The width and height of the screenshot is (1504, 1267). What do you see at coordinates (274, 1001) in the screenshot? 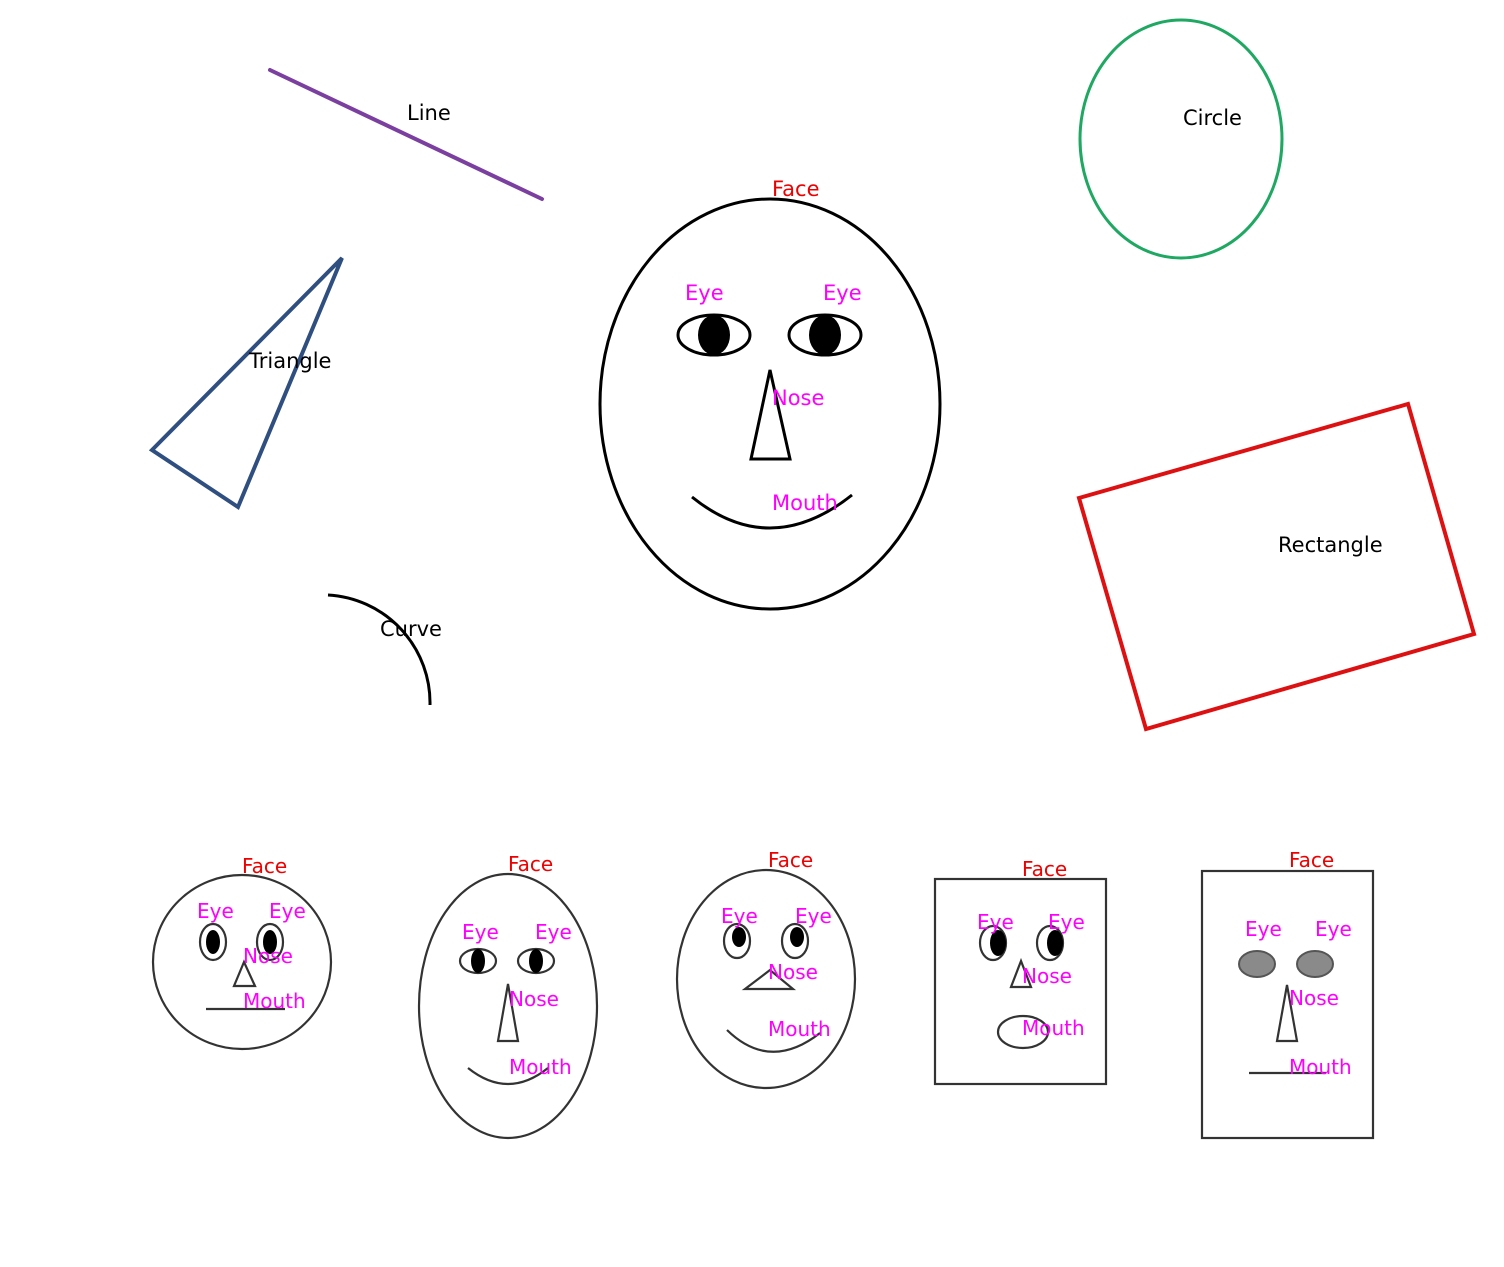
I see `small-face-1-mouth-label: Mouth` at bounding box center [274, 1001].